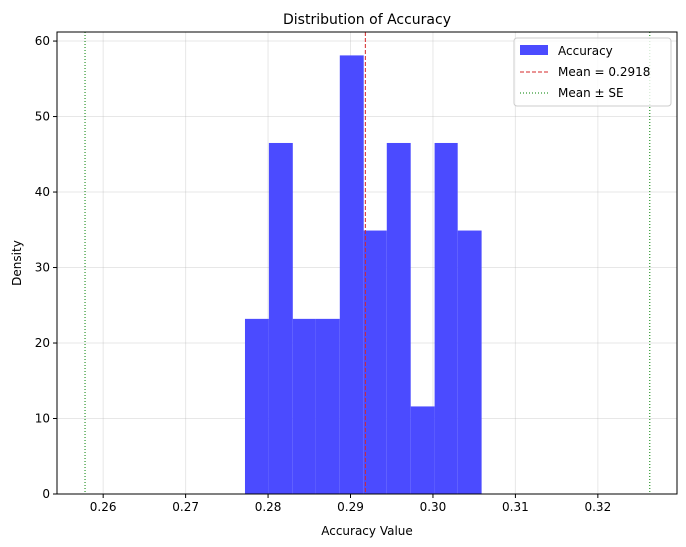 This screenshot has width=686, height=547. What do you see at coordinates (103, 507) in the screenshot?
I see `x-tick-label: 0.26` at bounding box center [103, 507].